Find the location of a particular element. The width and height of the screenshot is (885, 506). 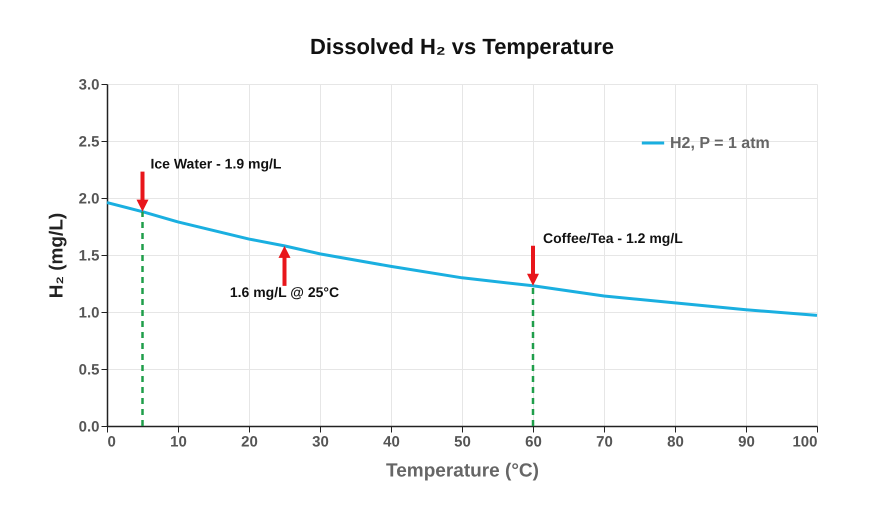

x-tick-label: 10 is located at coordinates (178, 442).